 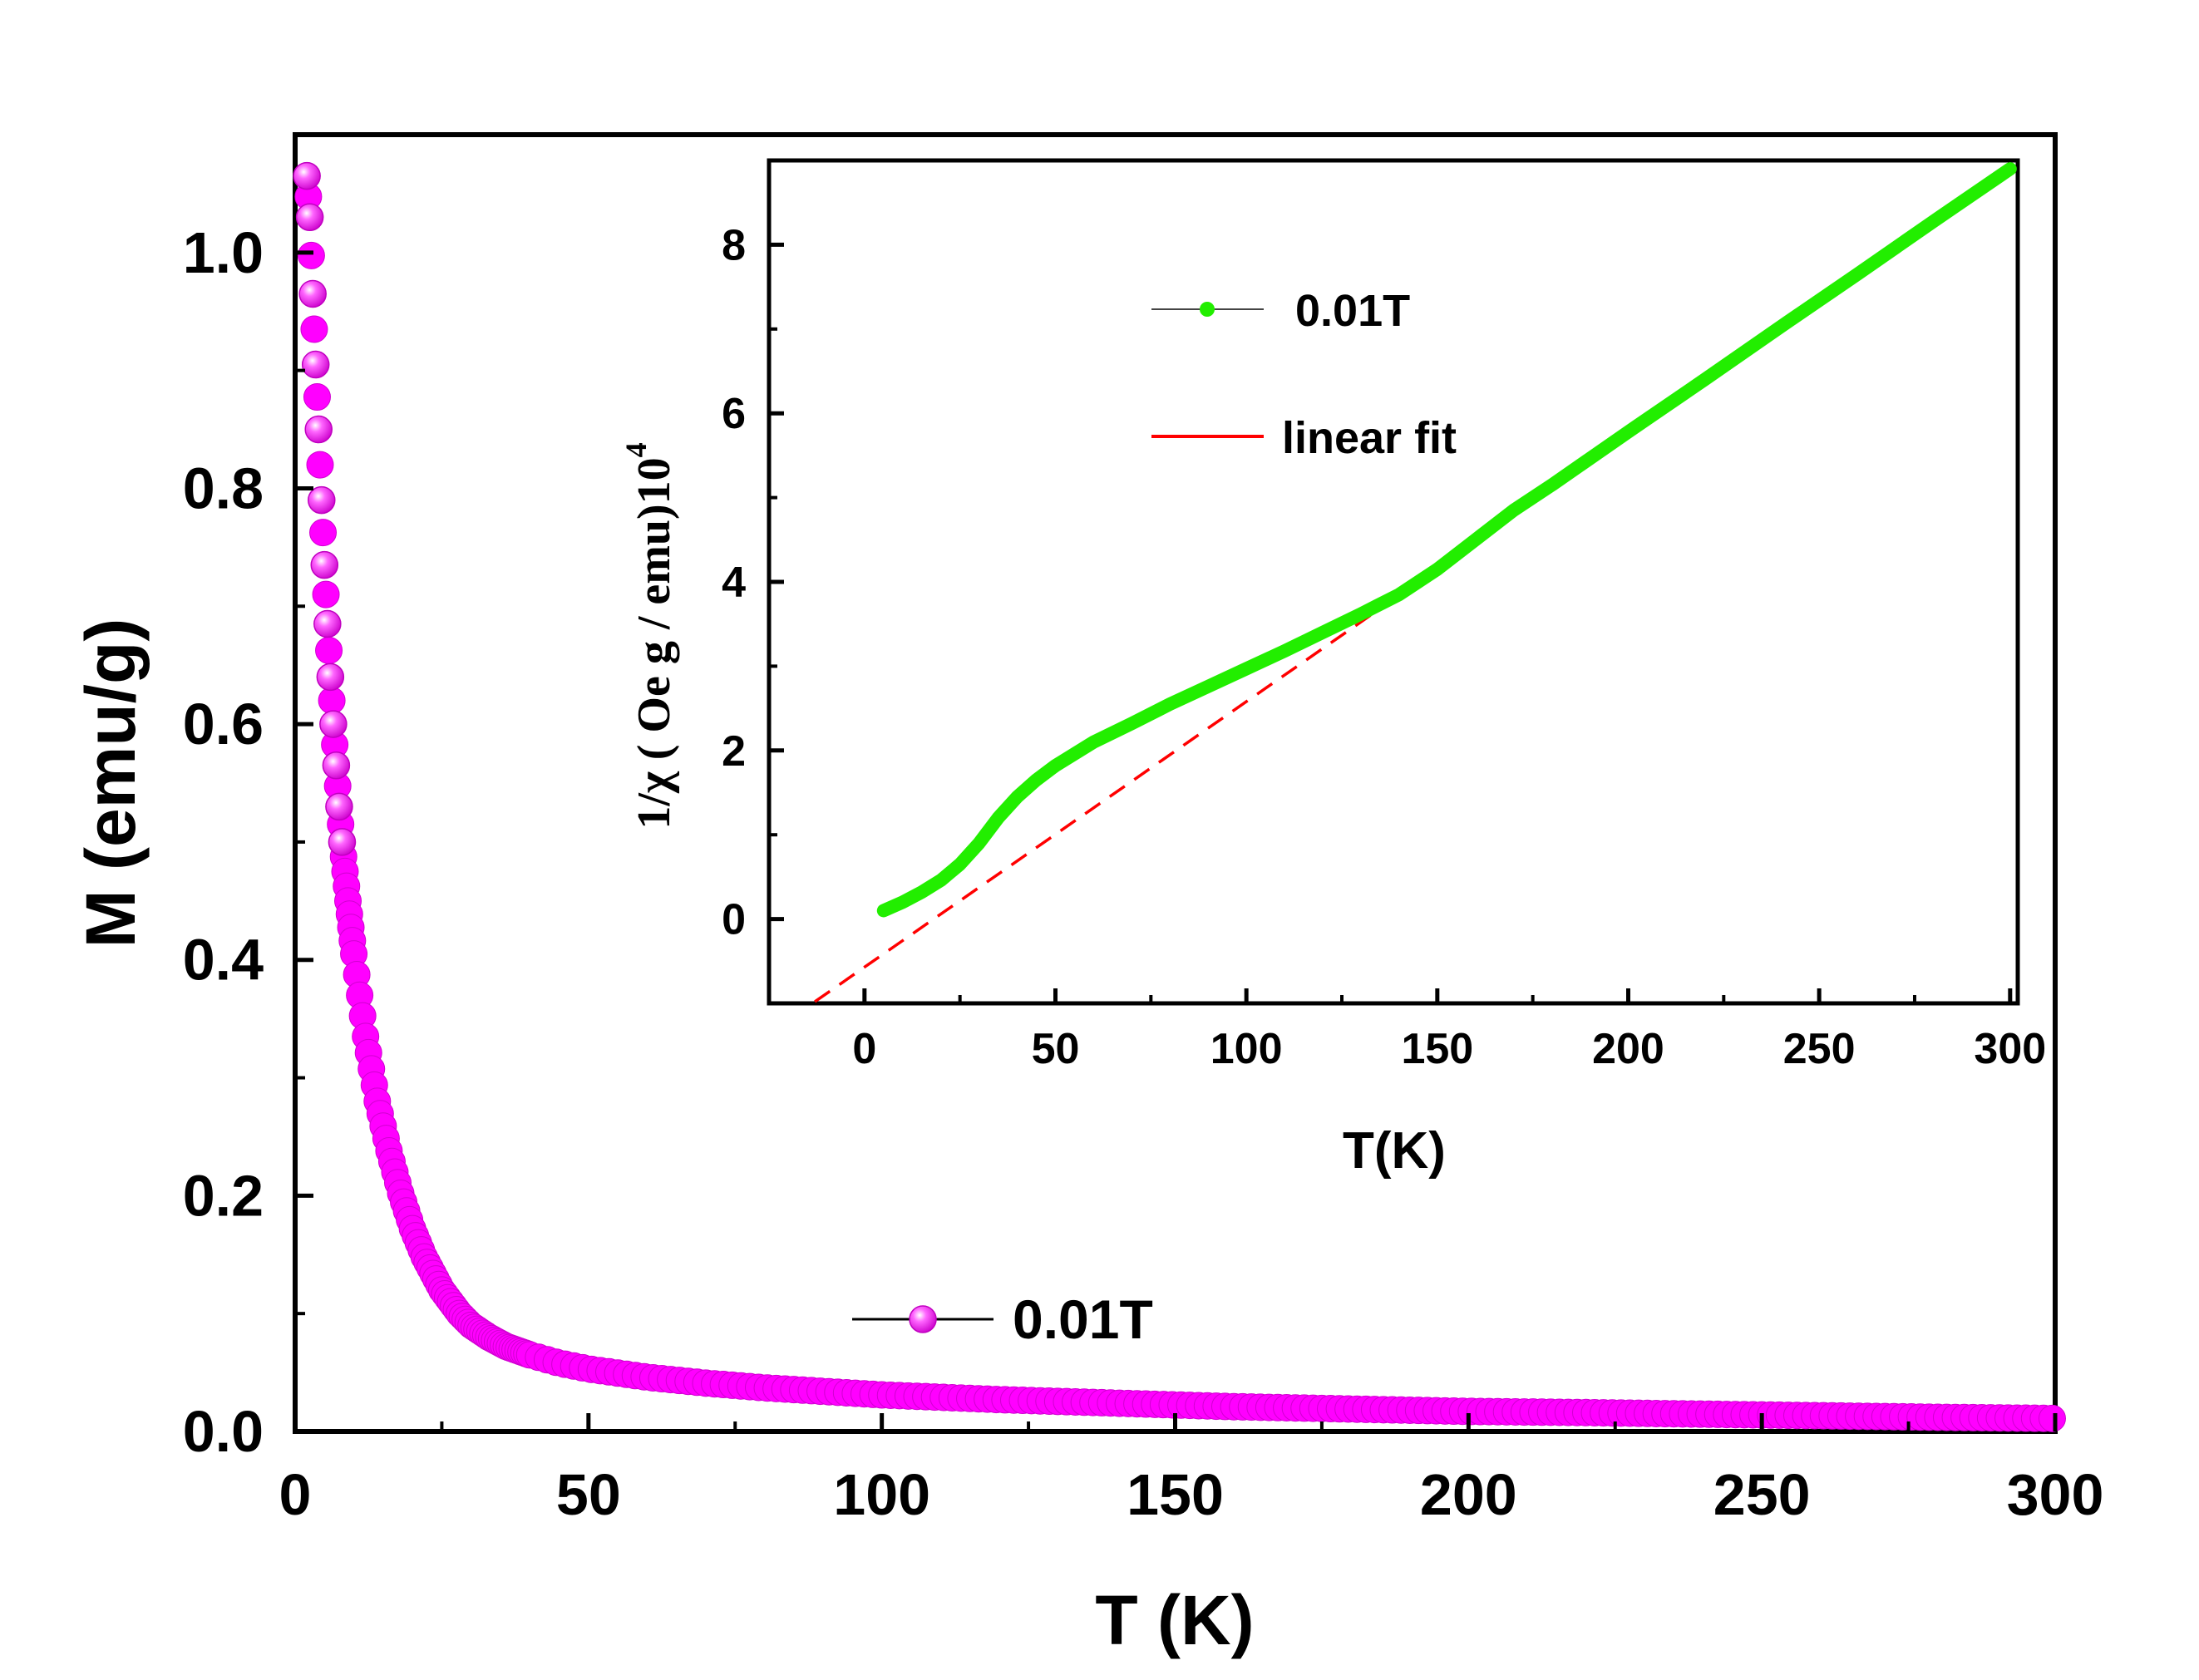 I want to click on inset-x-axis: 0 50 100 150 200 250 300, so click(x=1406, y=1030).